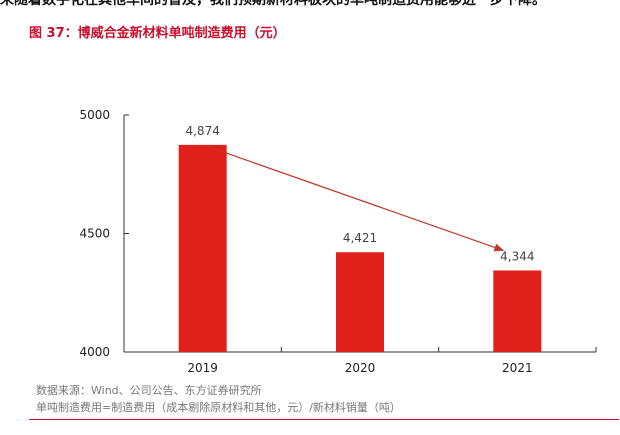 The width and height of the screenshot is (620, 435). What do you see at coordinates (202, 368) in the screenshot?
I see `x-tick-label-2019: 2019` at bounding box center [202, 368].